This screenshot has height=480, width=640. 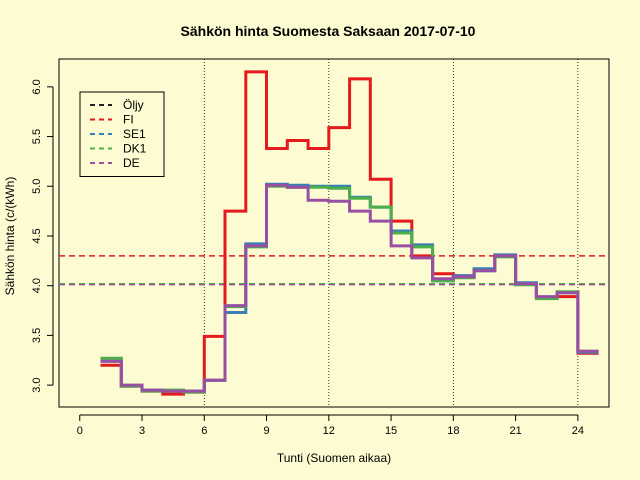 What do you see at coordinates (578, 431) in the screenshot?
I see `x-tick-label: 24` at bounding box center [578, 431].